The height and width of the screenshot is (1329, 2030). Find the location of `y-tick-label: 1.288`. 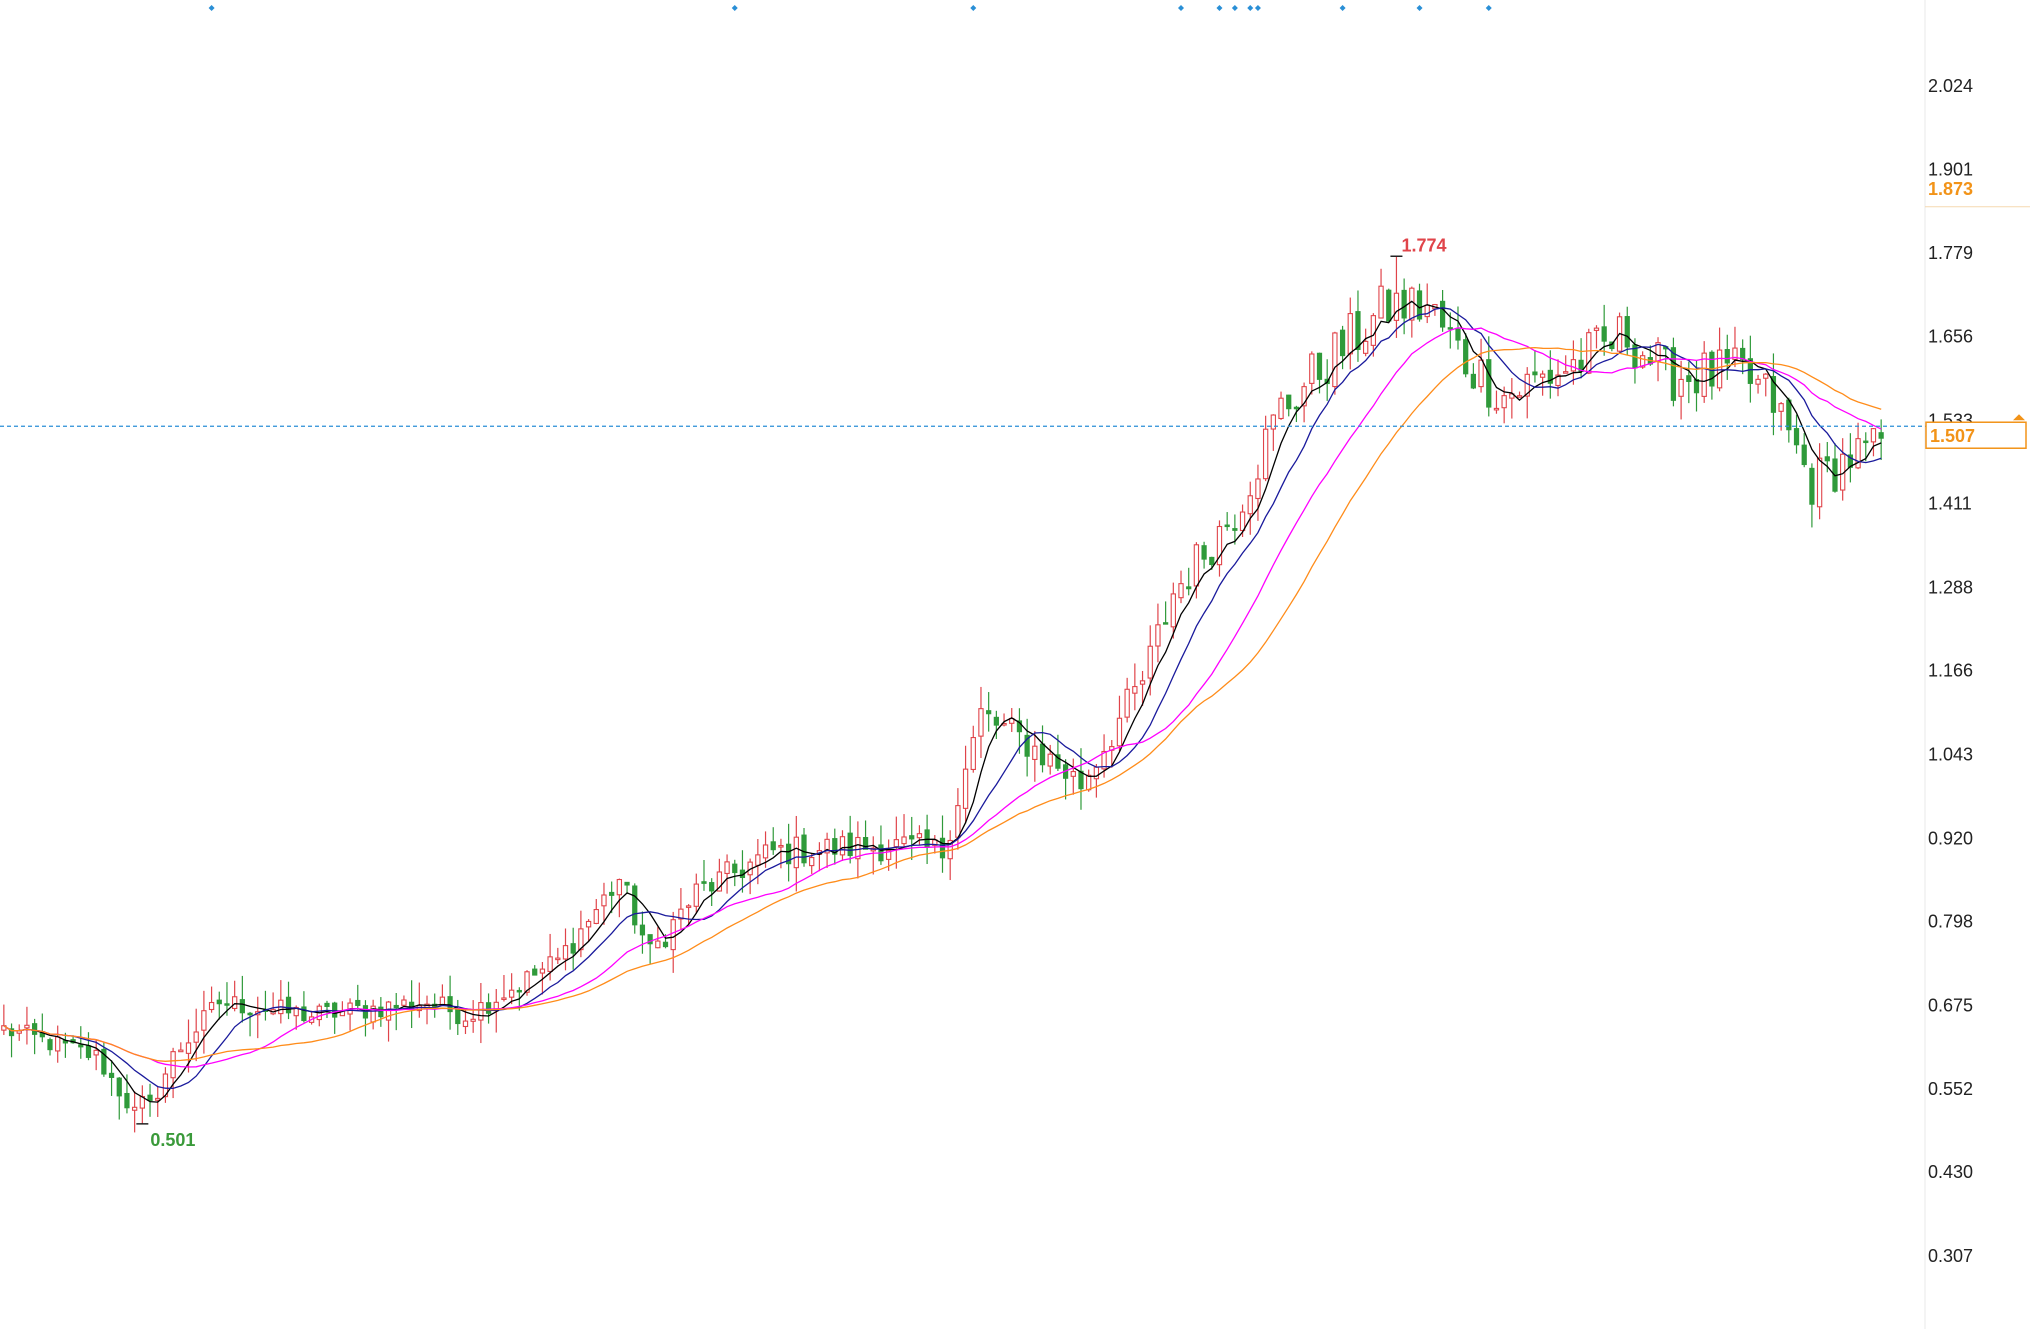

y-tick-label: 1.288 is located at coordinates (1950, 587).